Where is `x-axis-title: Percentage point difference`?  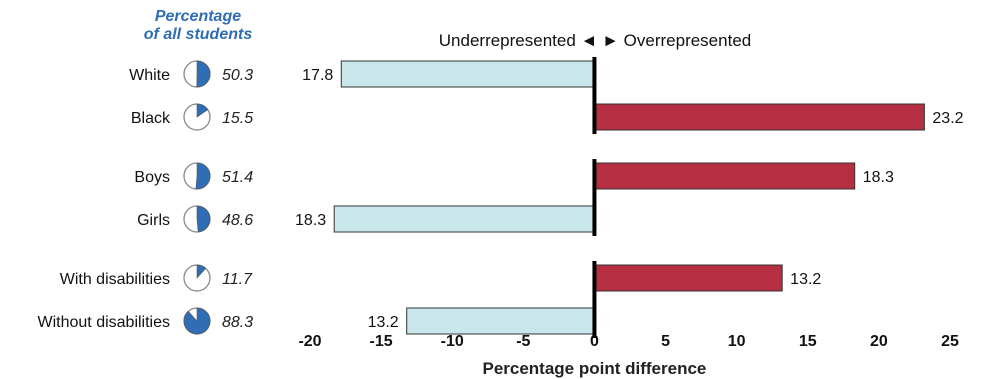 x-axis-title: Percentage point difference is located at coordinates (594, 368).